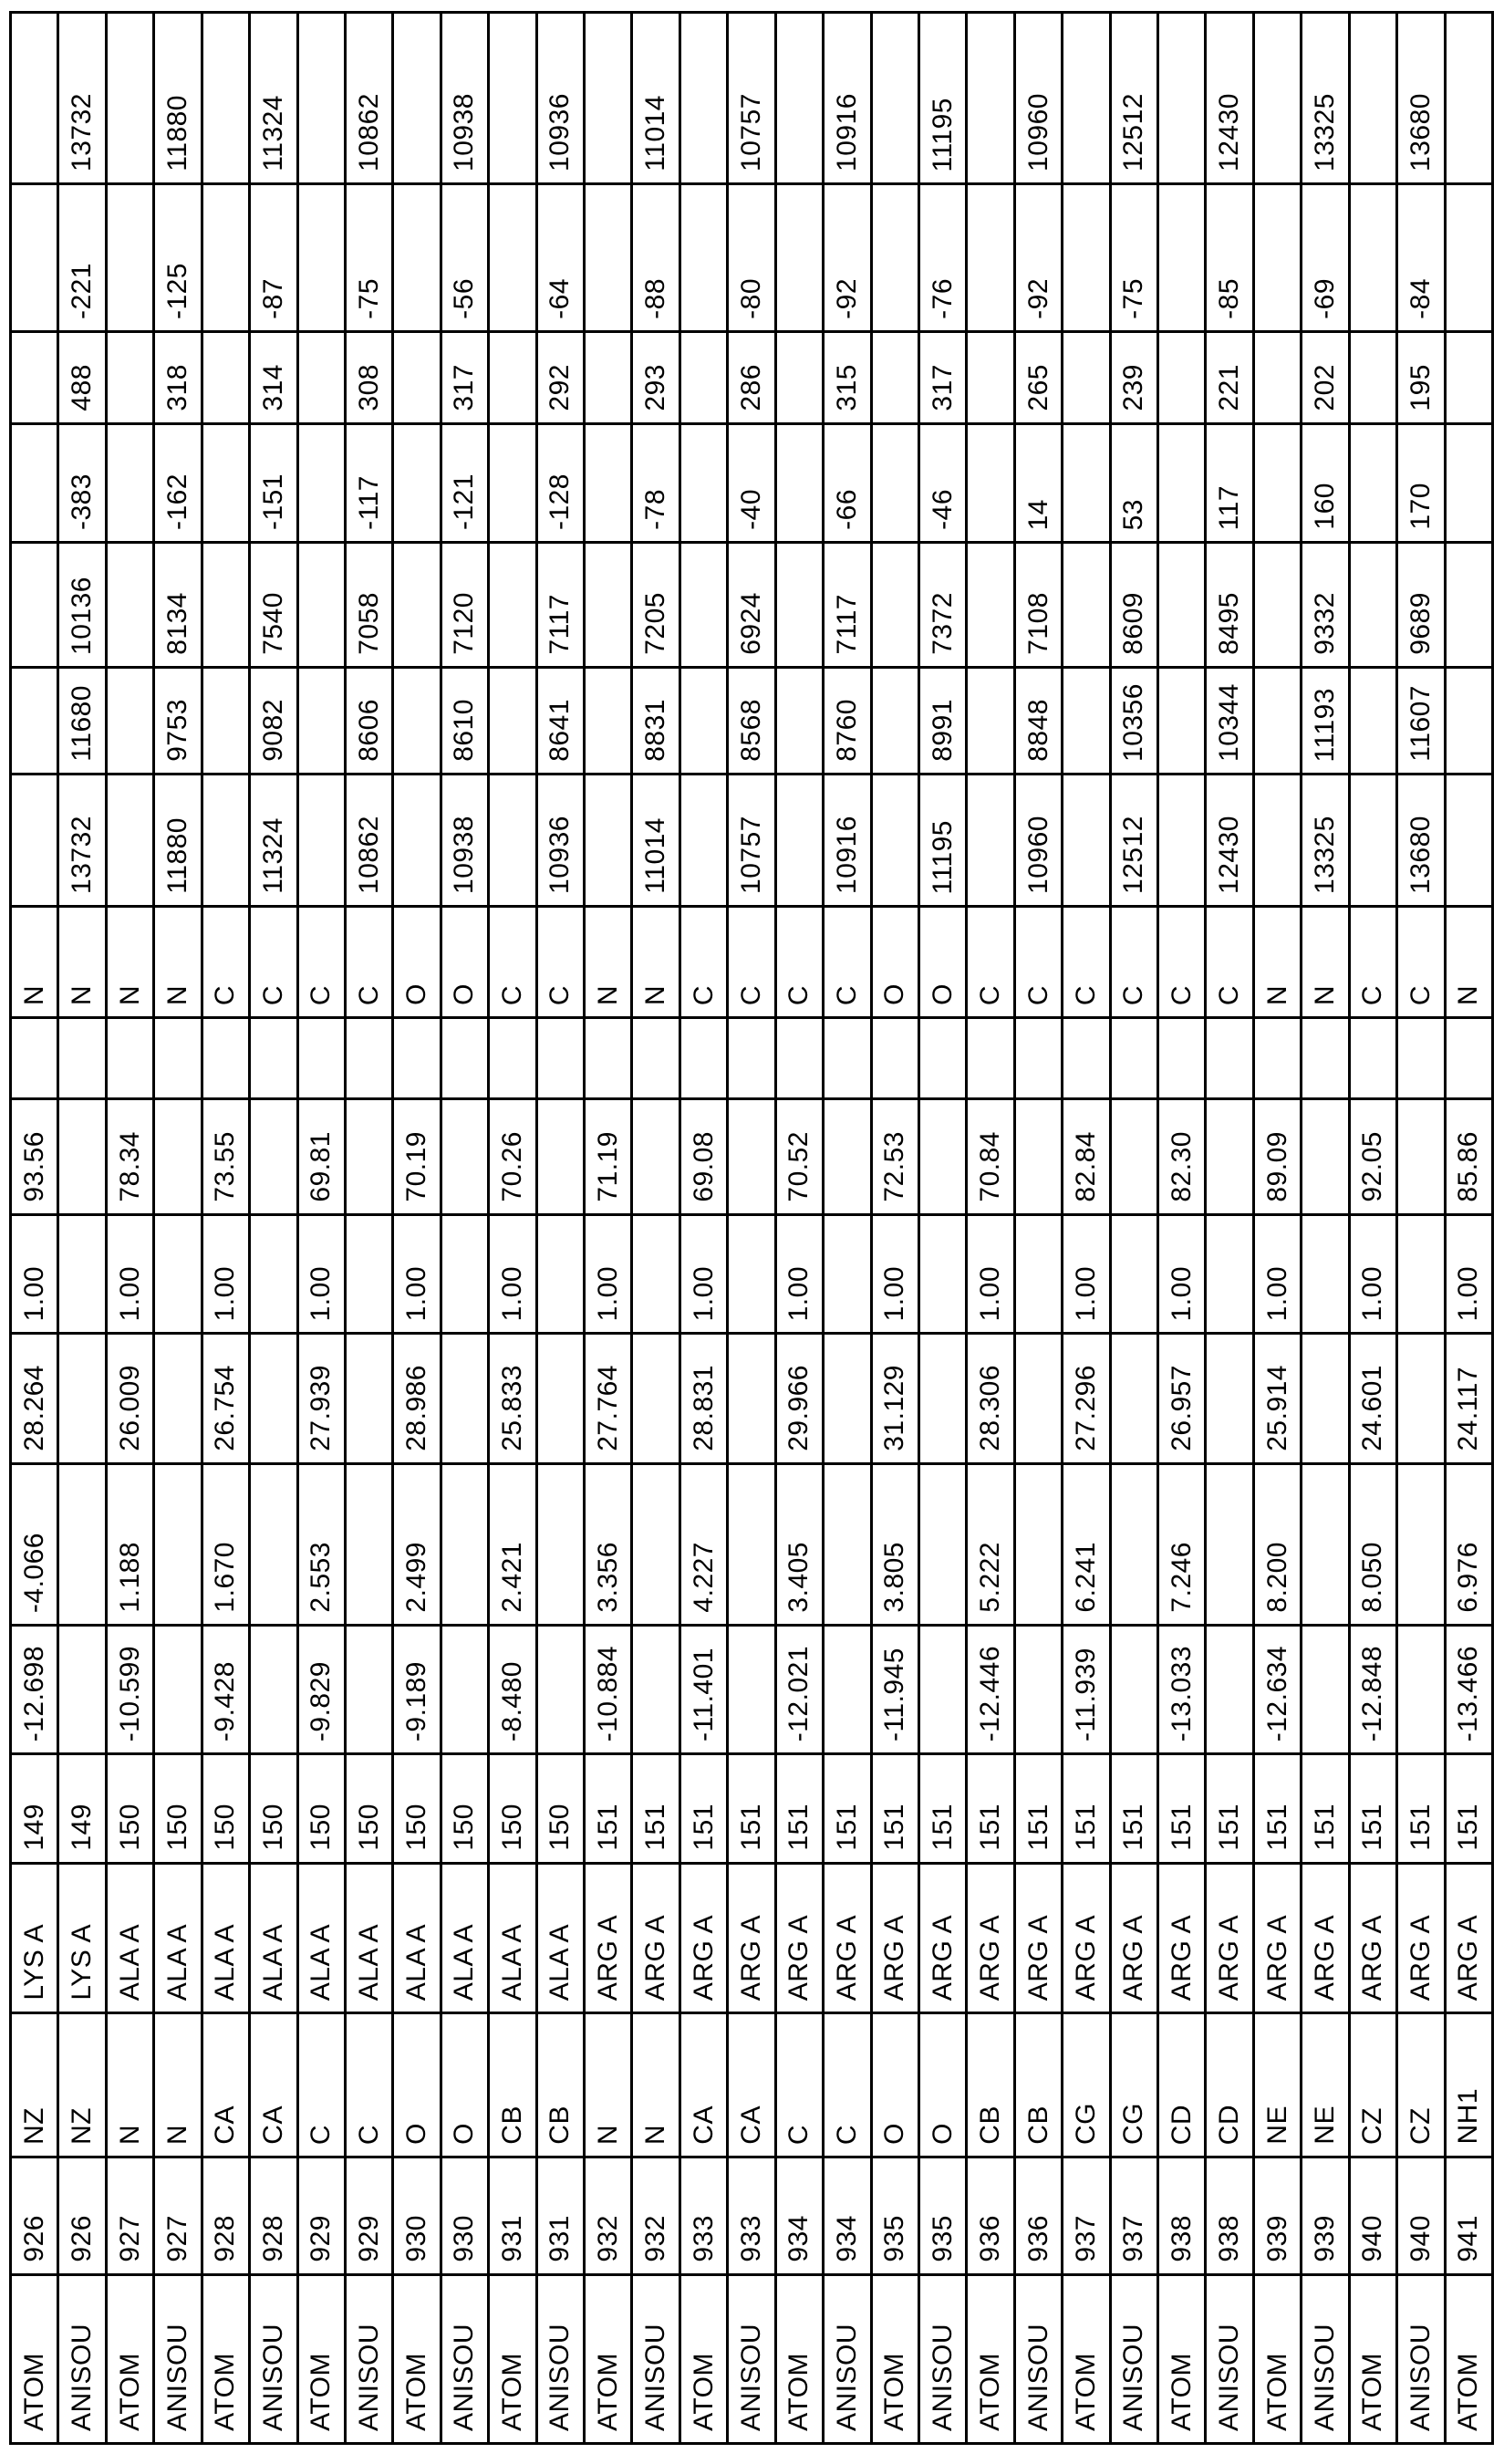  Describe the element at coordinates (34, 962) in the screenshot. I see `cell-element-926: N` at that location.